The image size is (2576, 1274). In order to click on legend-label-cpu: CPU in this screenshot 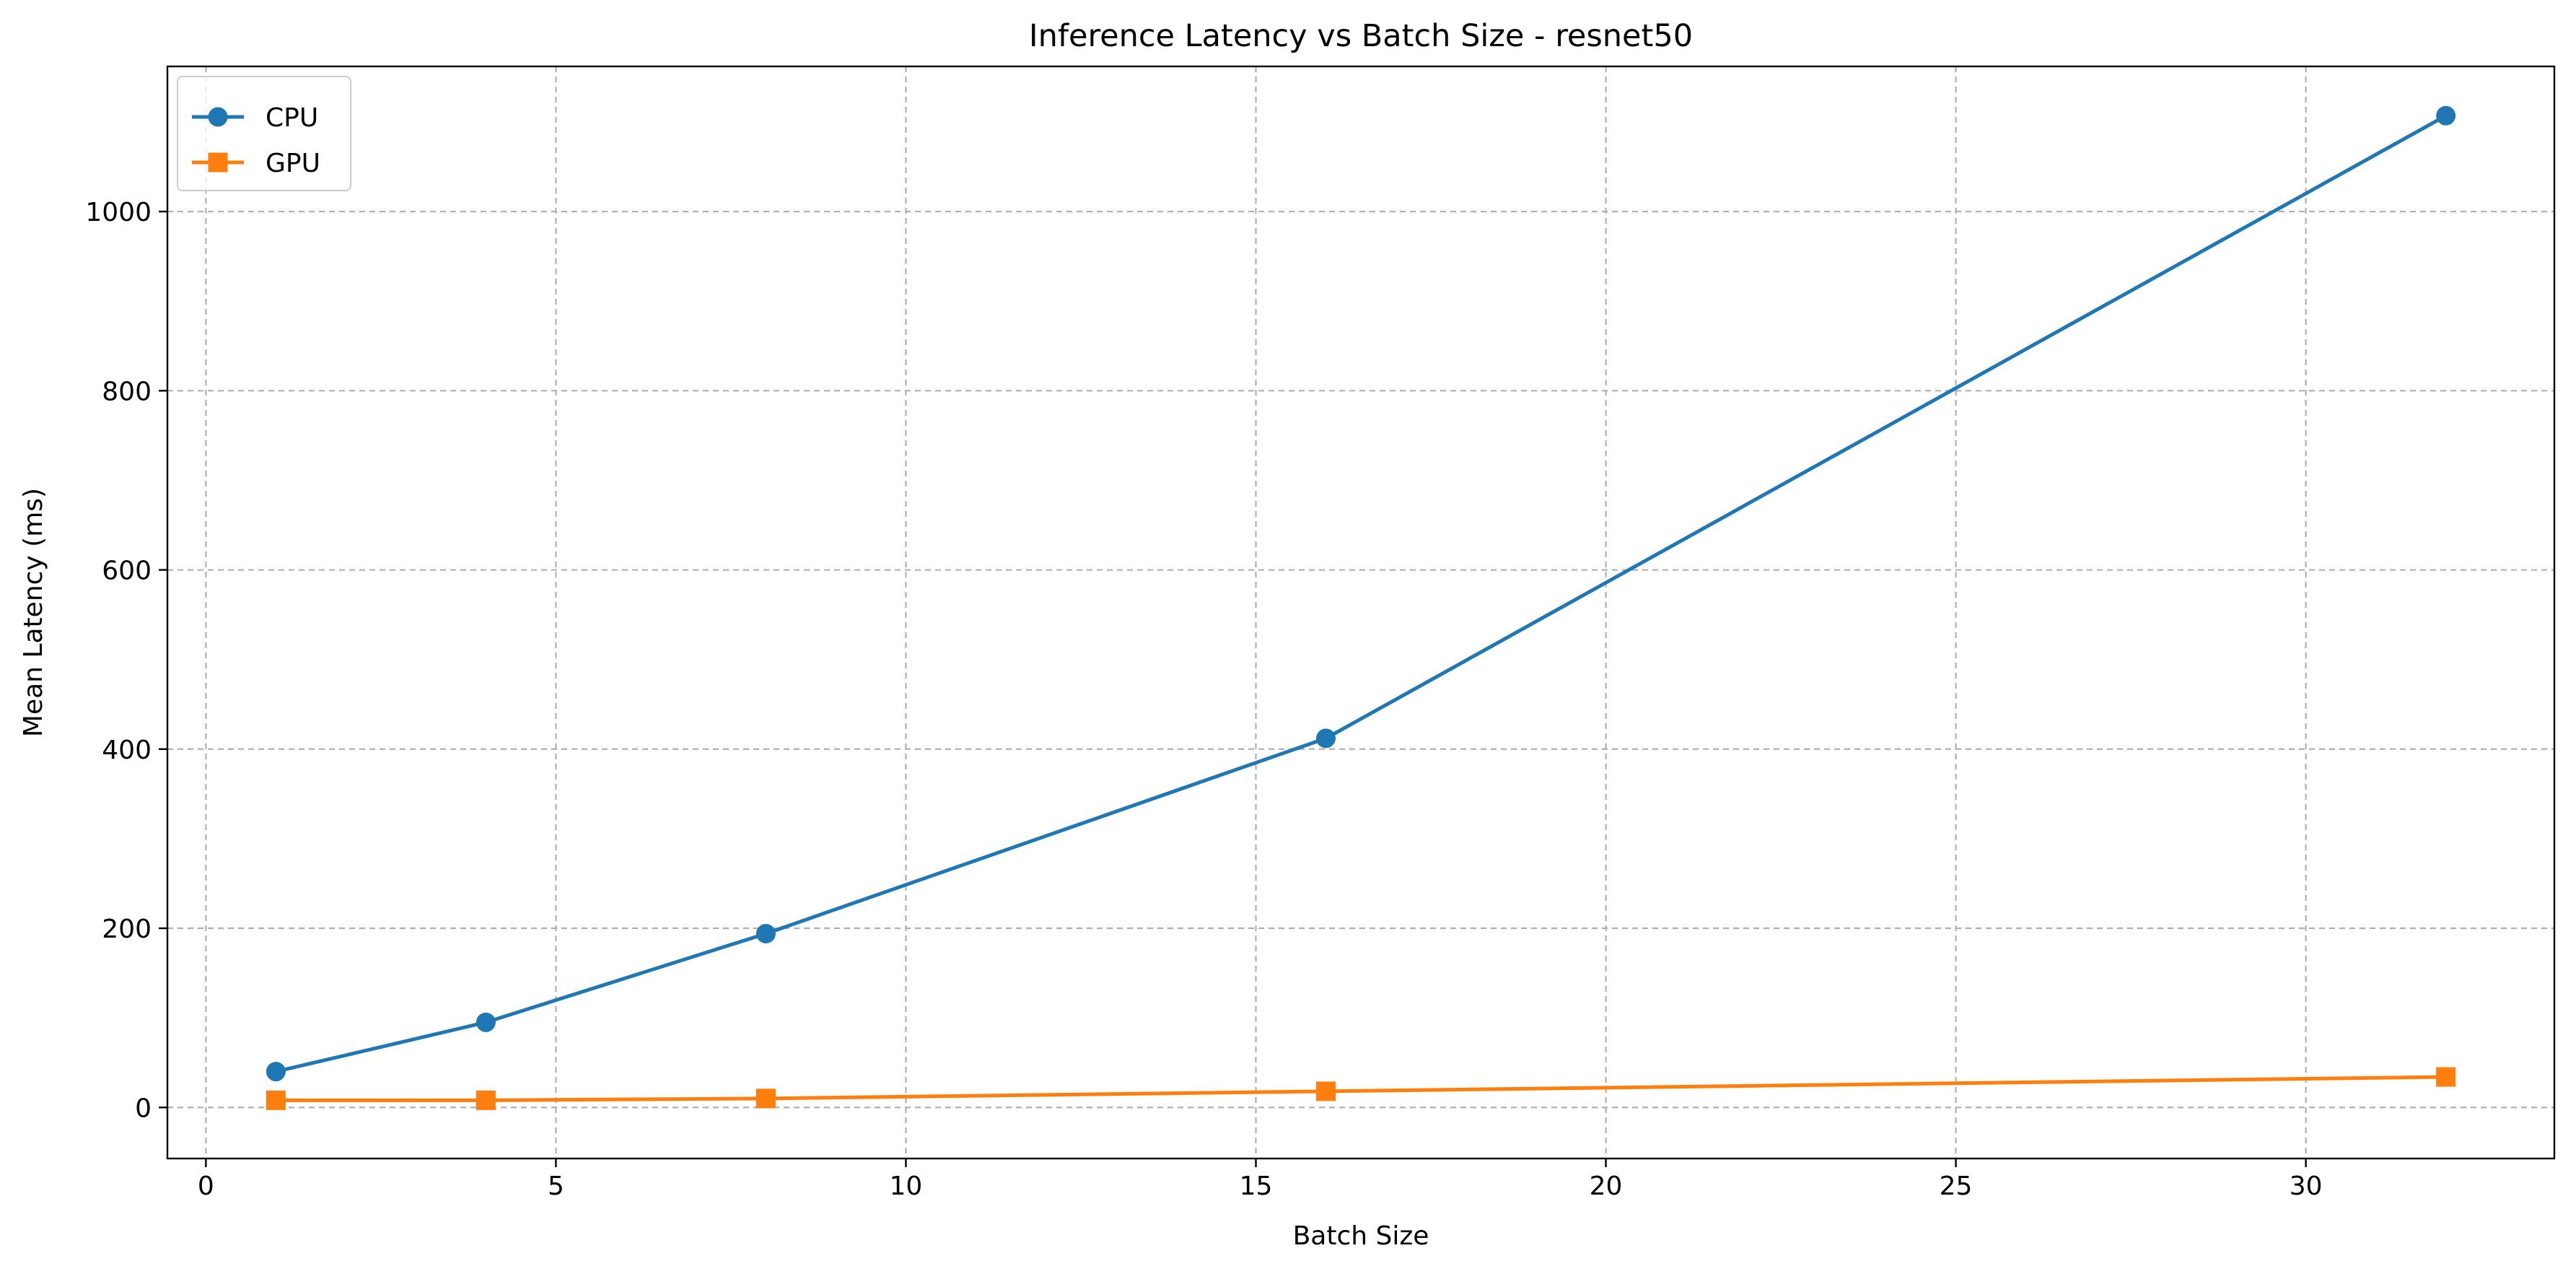, I will do `click(292, 118)`.